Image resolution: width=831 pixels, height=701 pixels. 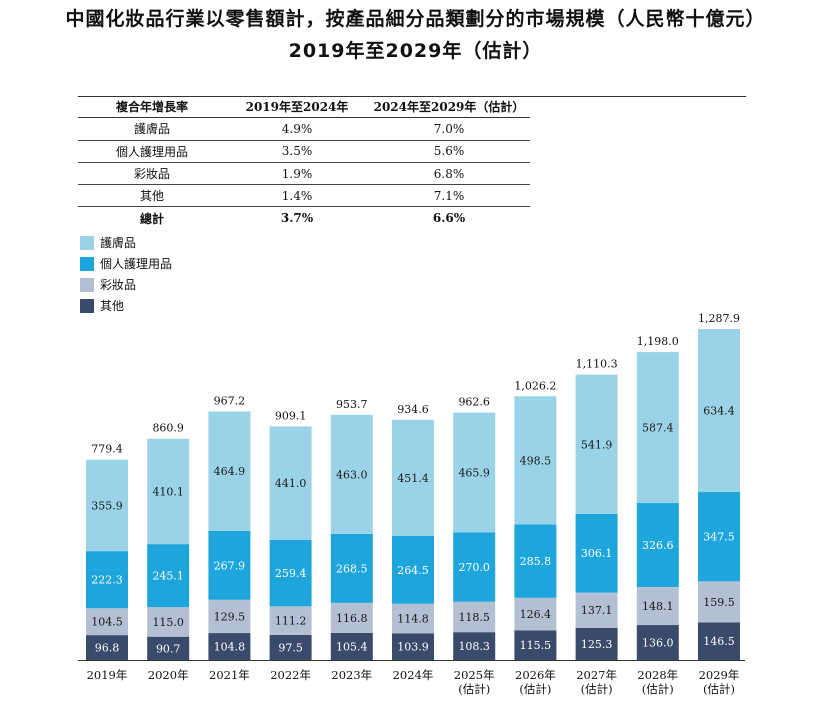 I want to click on cagr-header-label: 複合年增長率, so click(x=152, y=107).